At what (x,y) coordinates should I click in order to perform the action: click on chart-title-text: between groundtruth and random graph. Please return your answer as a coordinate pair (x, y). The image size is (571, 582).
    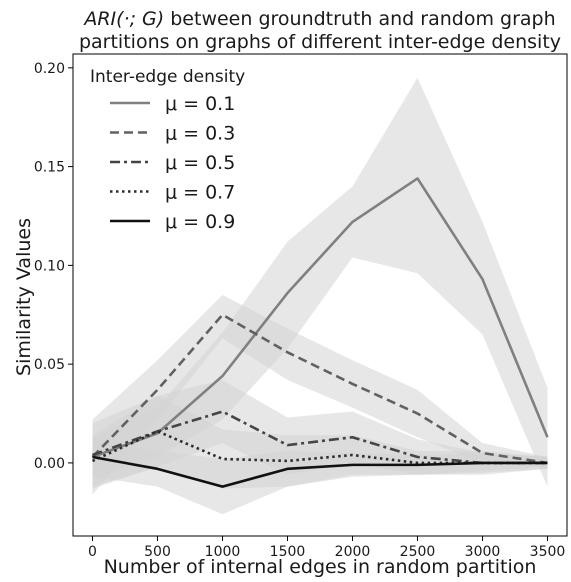
    Looking at the image, I should click on (359, 19).